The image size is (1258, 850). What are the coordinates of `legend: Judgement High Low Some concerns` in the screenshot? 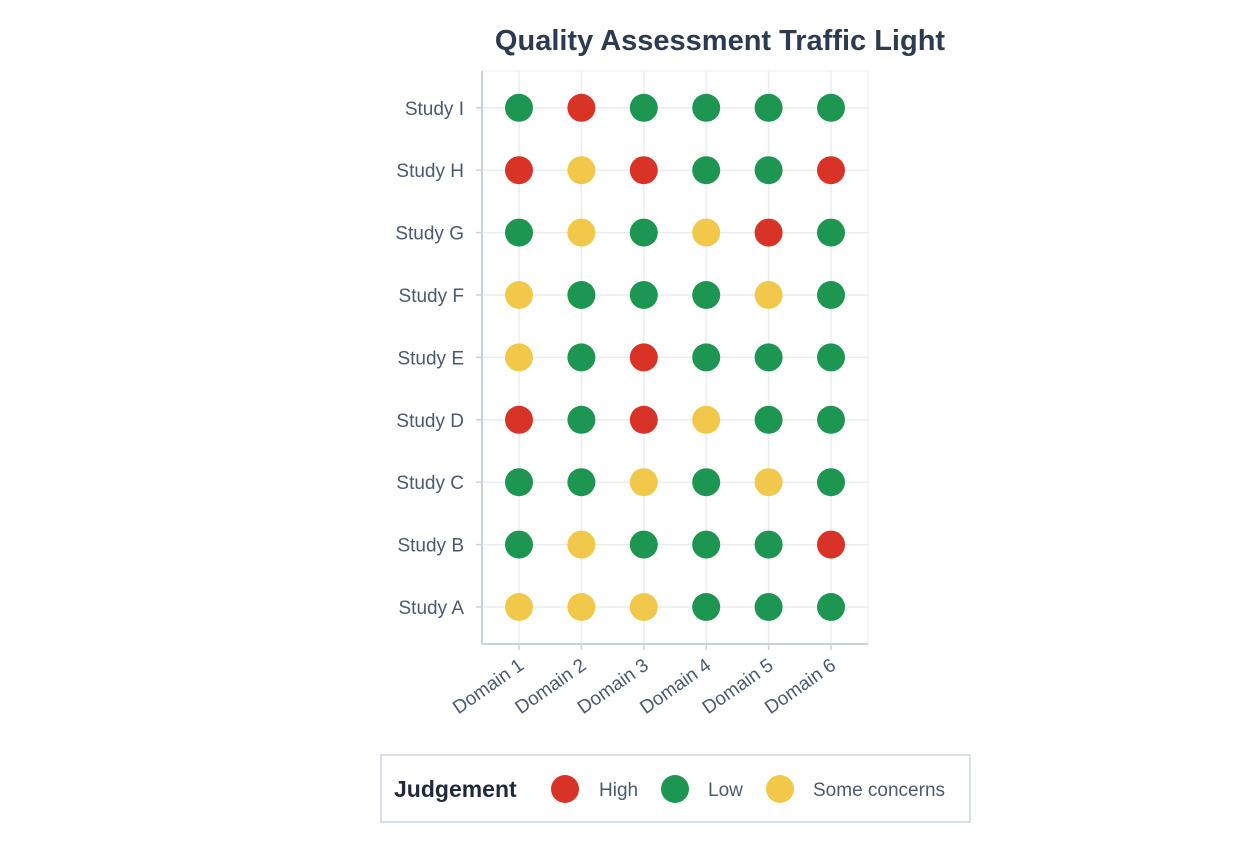 It's located at (675, 788).